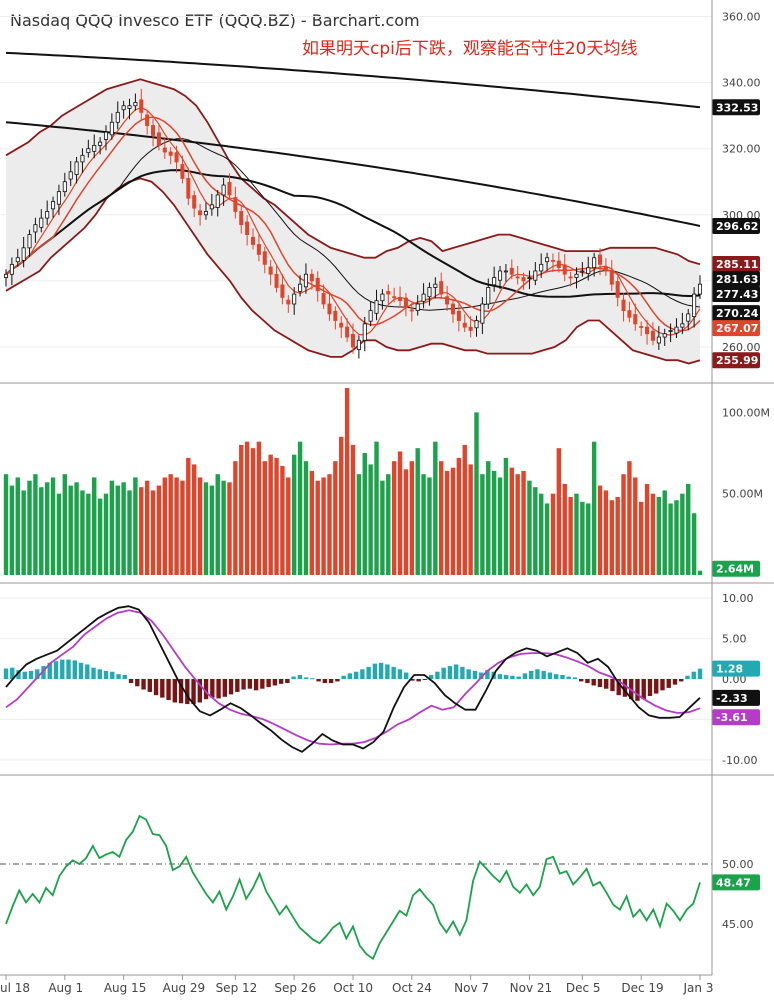 The width and height of the screenshot is (774, 1000). What do you see at coordinates (732, 717) in the screenshot?
I see `macd-signal-tag: -3.61` at bounding box center [732, 717].